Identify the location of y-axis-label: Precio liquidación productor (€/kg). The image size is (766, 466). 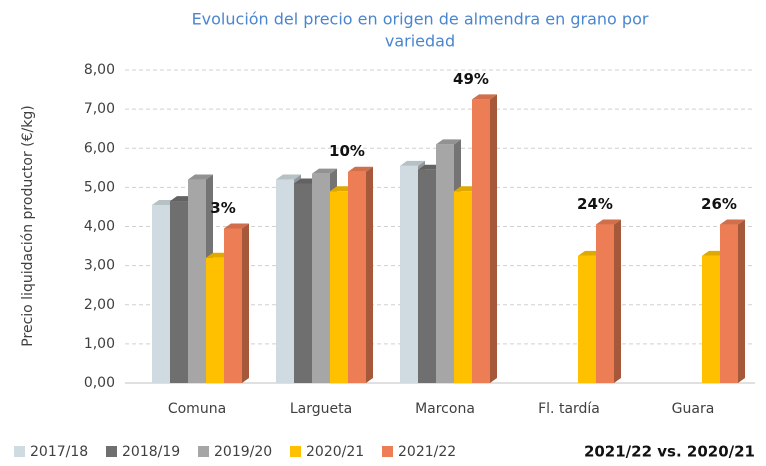
(28, 225).